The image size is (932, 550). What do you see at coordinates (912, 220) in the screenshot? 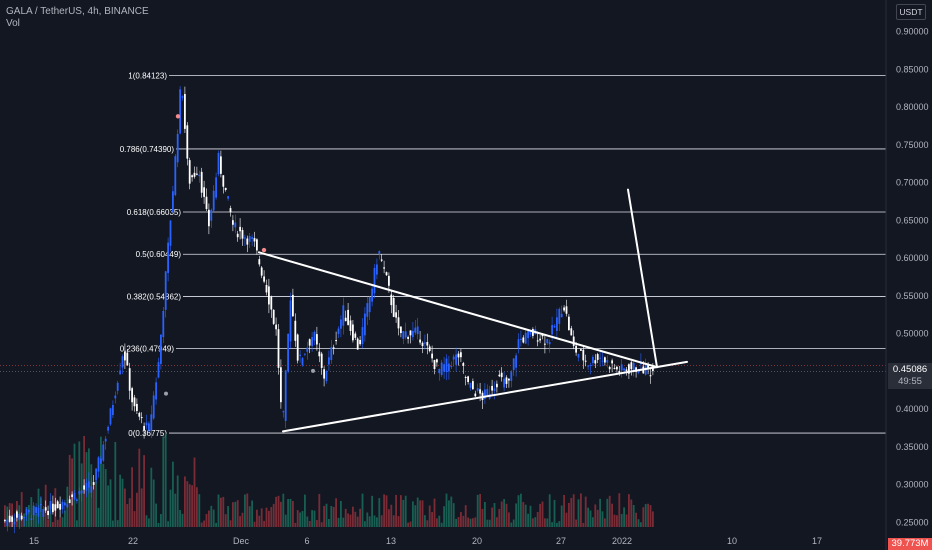
I see `y-tick-label: 0.65000` at bounding box center [912, 220].